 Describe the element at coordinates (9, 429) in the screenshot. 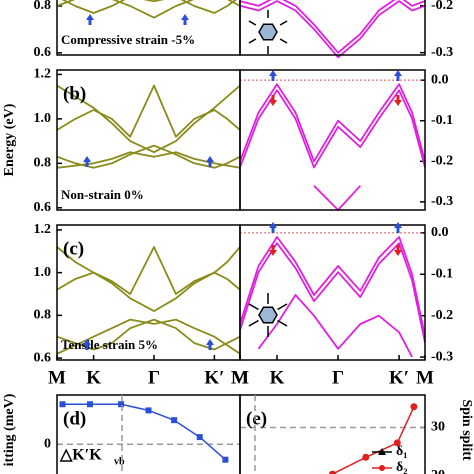

I see `y-axis-label: itting (meV)` at that location.